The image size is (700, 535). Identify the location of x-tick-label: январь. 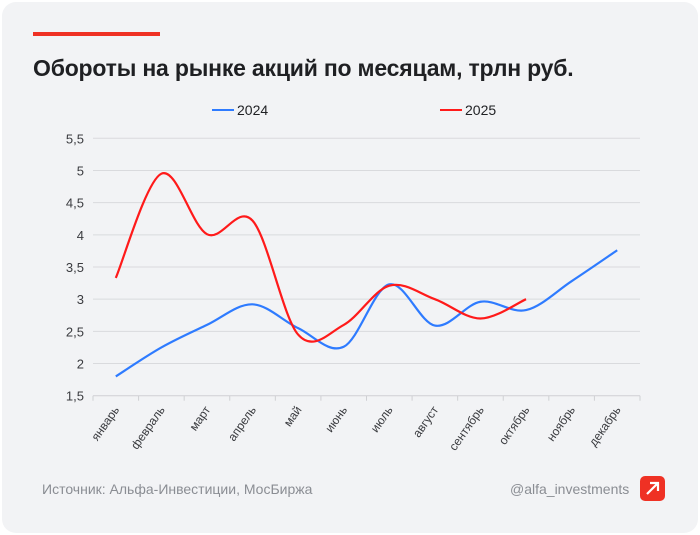
(105, 423).